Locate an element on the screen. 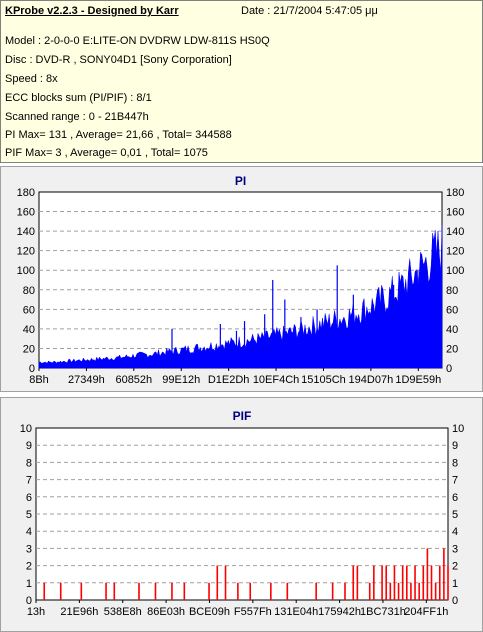  y-tick-label-left: 9 is located at coordinates (29, 446).